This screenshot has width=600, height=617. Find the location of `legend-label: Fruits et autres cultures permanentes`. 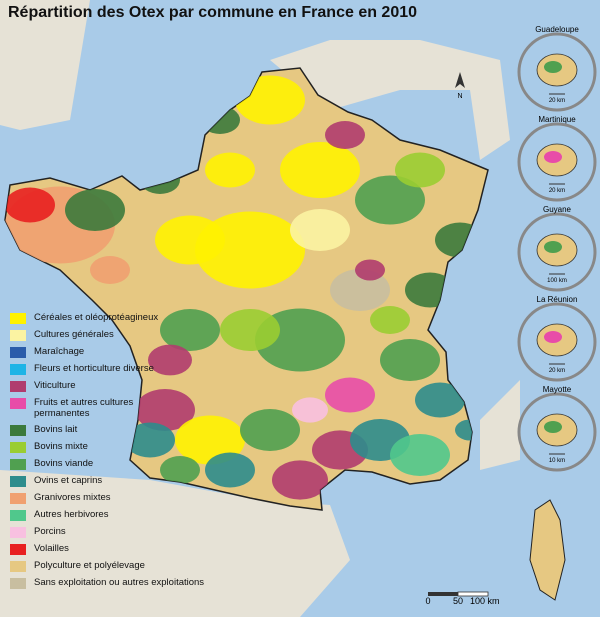

legend-label: Fruits et autres cultures permanentes is located at coordinates (84, 408).